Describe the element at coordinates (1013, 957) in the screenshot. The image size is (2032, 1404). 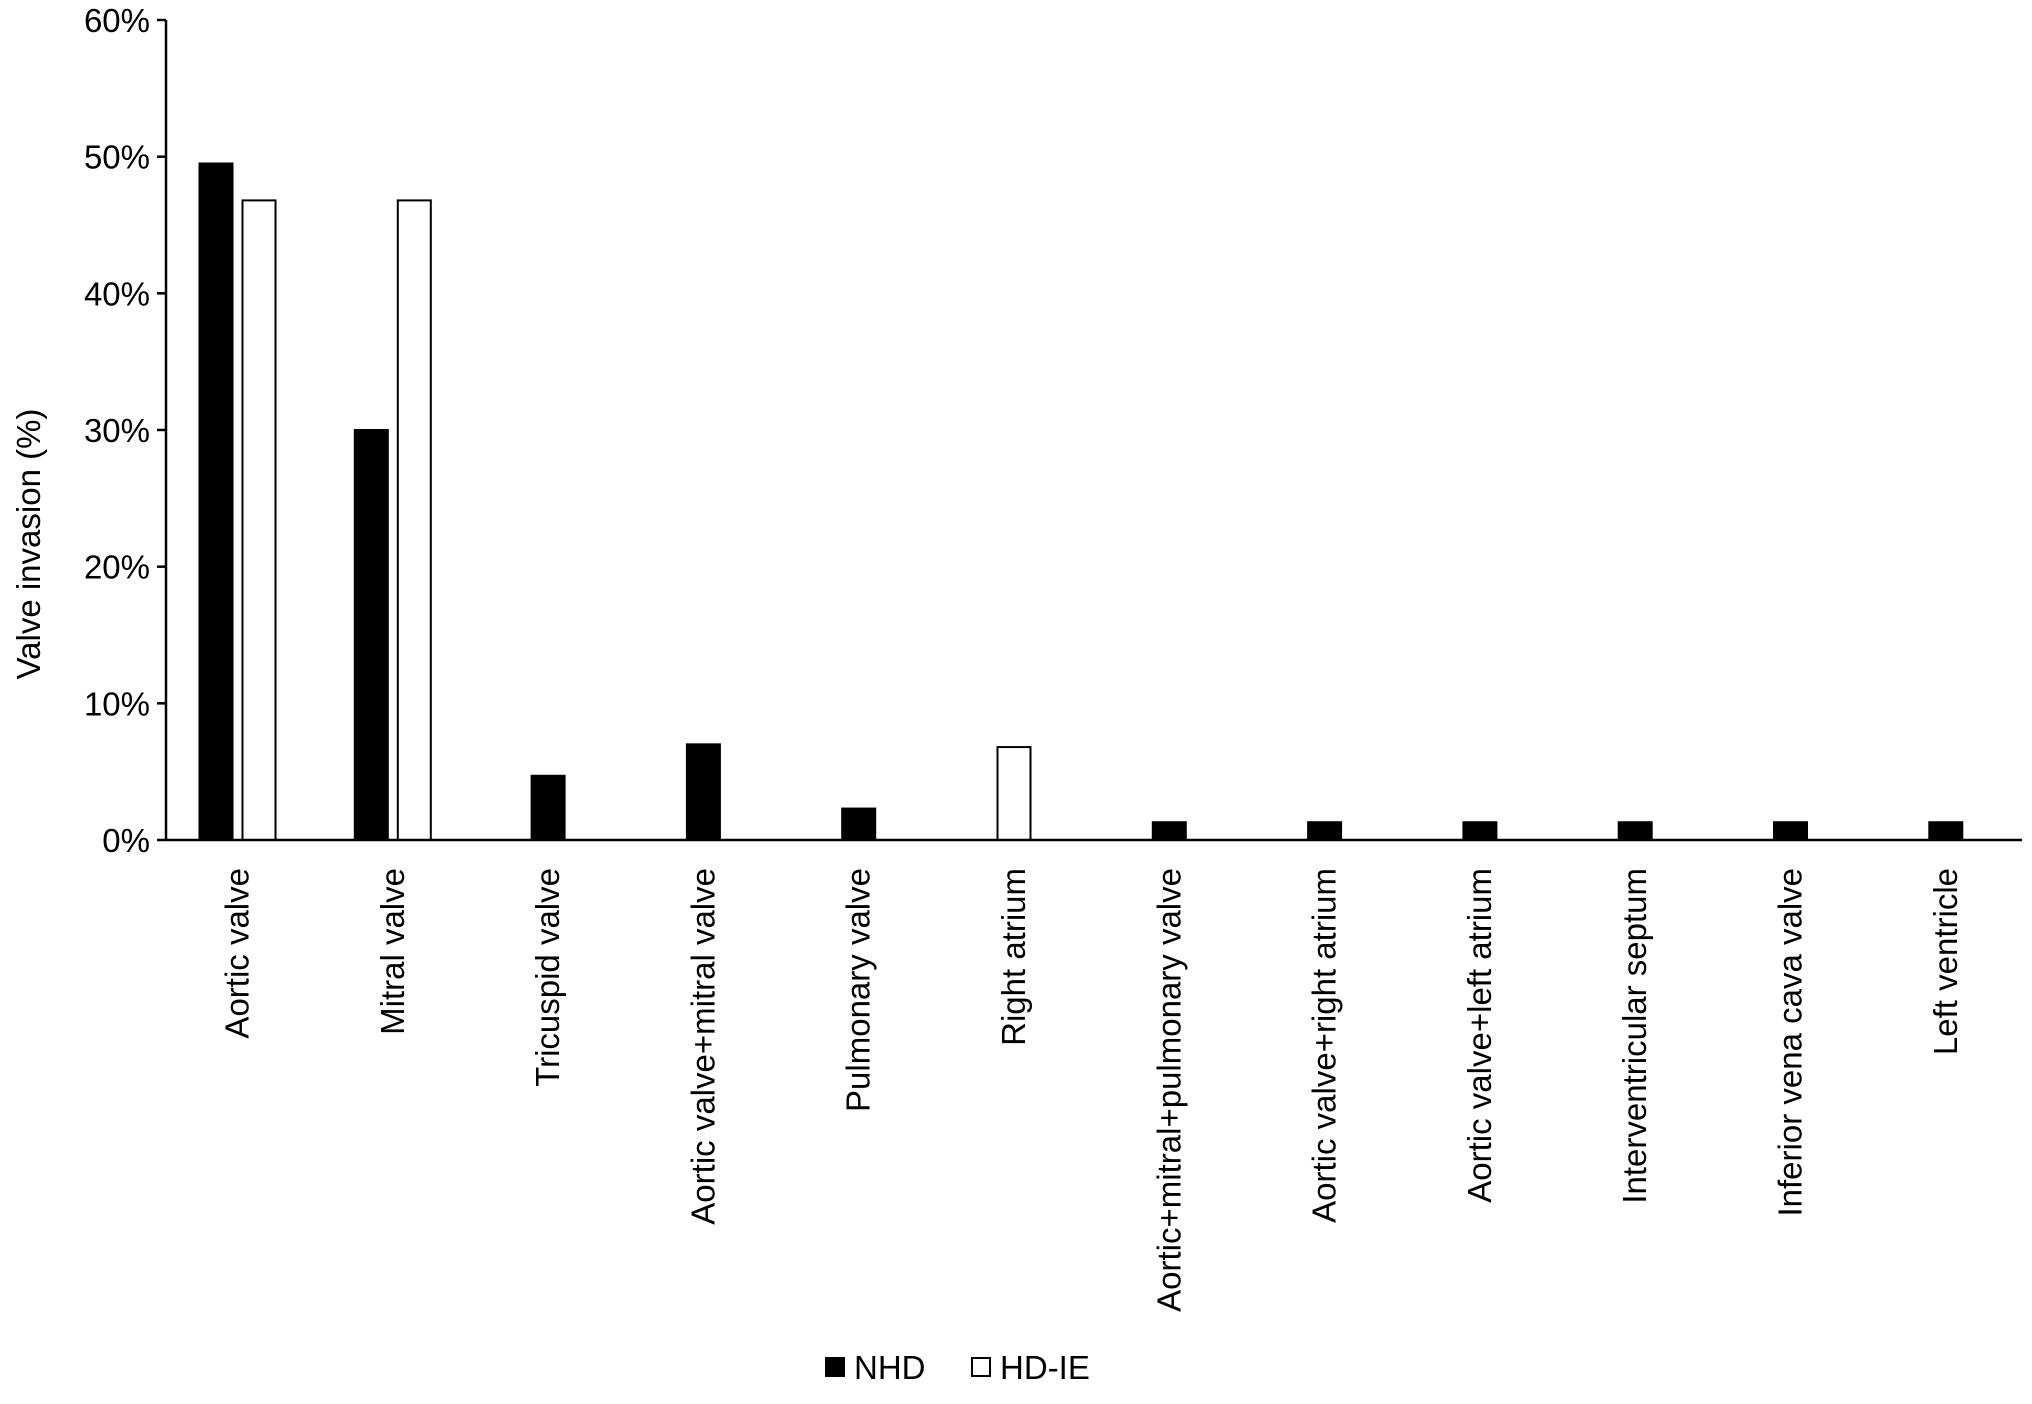
I see `category-label: Right atrium` at that location.